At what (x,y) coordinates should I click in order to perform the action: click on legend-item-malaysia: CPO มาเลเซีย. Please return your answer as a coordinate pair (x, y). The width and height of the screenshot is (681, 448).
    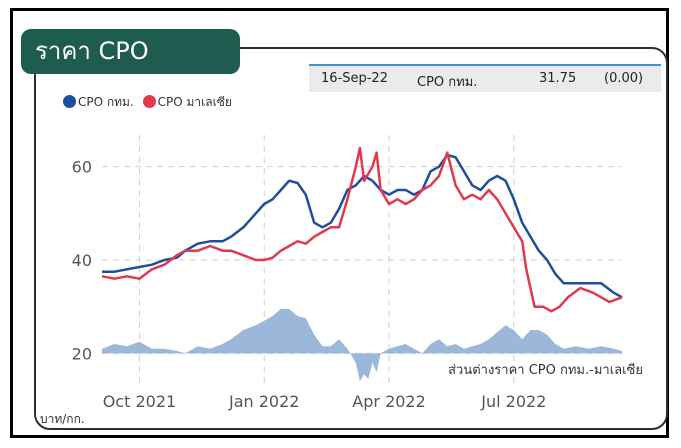
    Looking at the image, I should click on (187, 102).